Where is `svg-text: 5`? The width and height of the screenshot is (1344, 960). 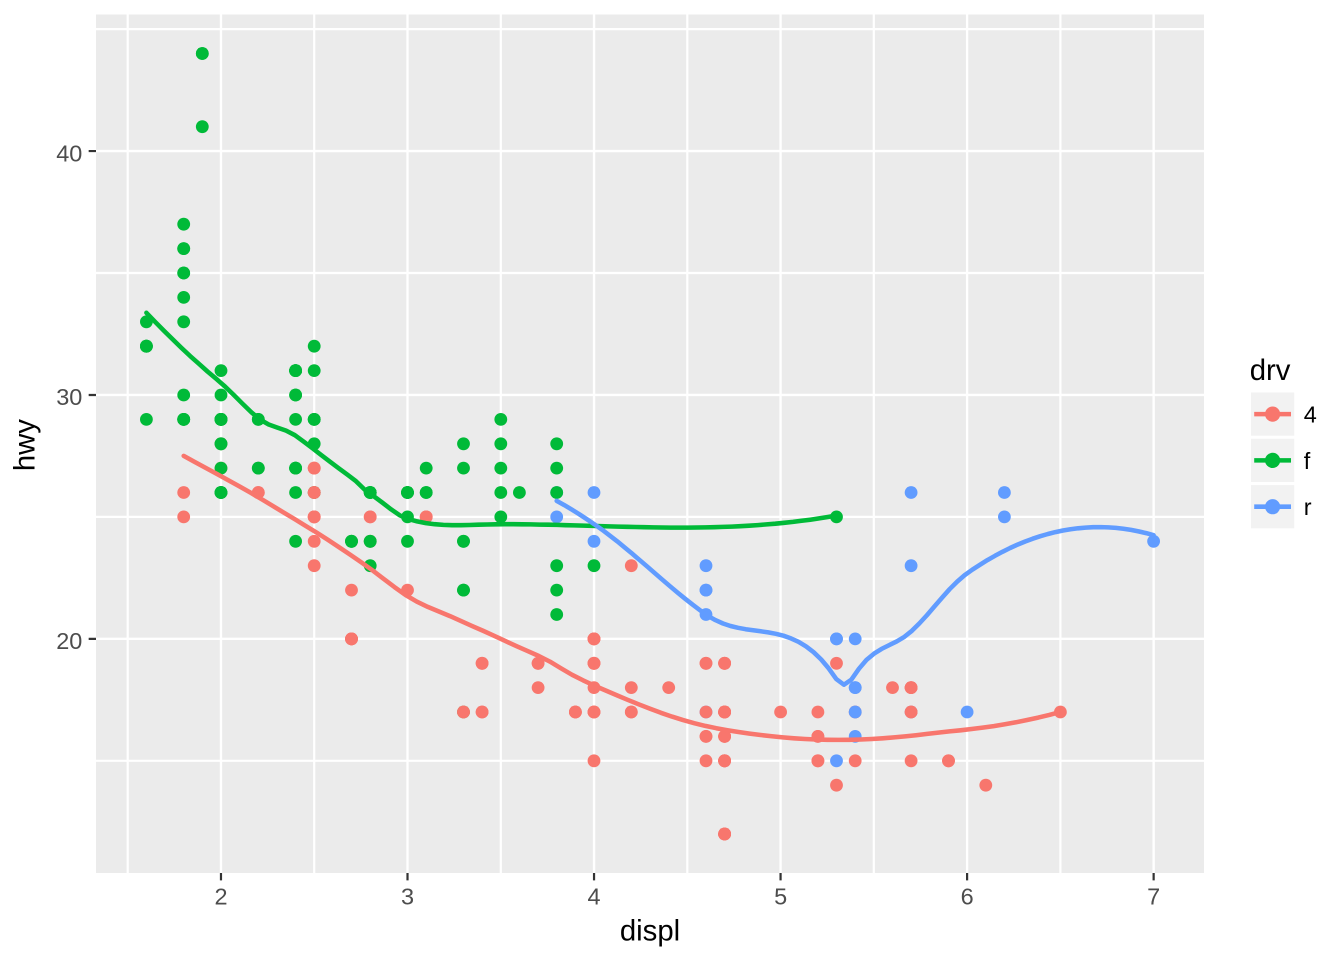
svg-text: 5 is located at coordinates (780, 897).